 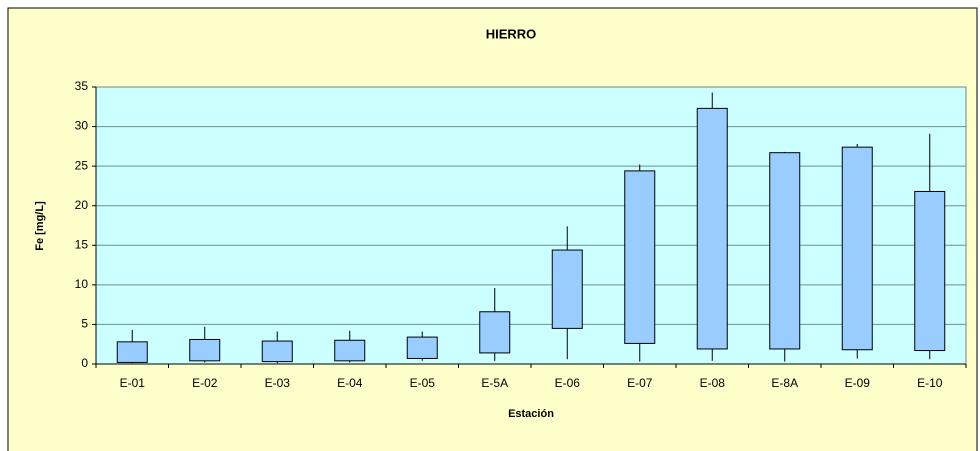 I want to click on x-tick-label: E-06, so click(x=568, y=383).